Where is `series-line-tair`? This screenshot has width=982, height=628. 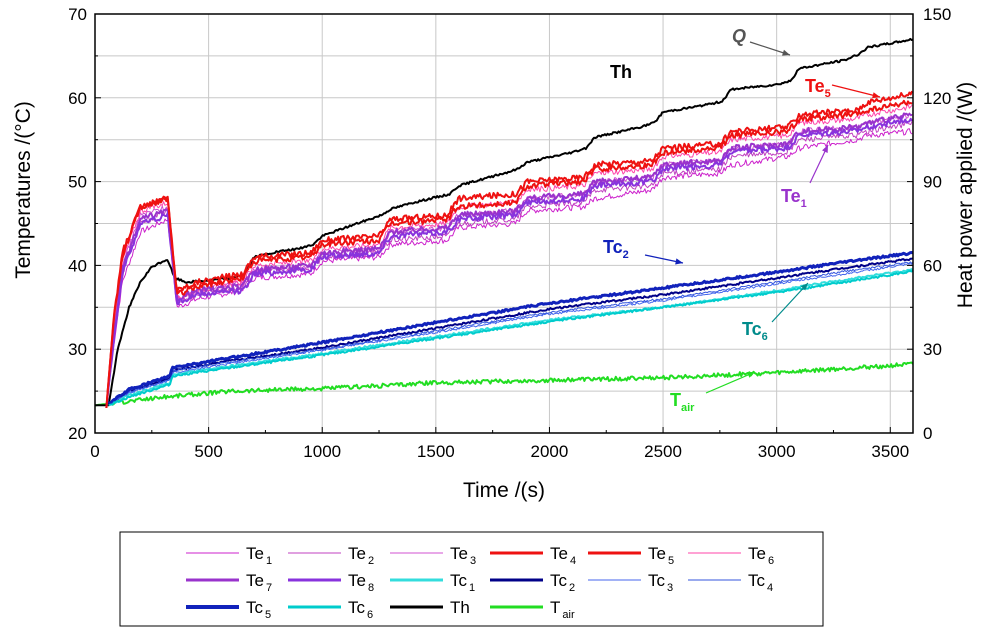 series-line-tair is located at coordinates (504, 384).